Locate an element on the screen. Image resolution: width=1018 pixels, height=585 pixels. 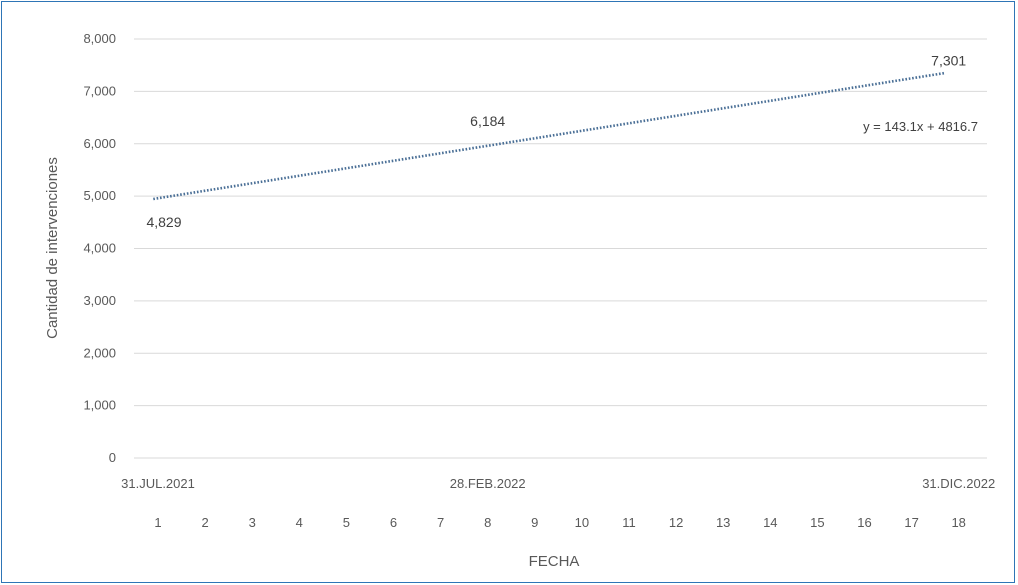
y-tick-label: 2,000 is located at coordinates (99, 352).